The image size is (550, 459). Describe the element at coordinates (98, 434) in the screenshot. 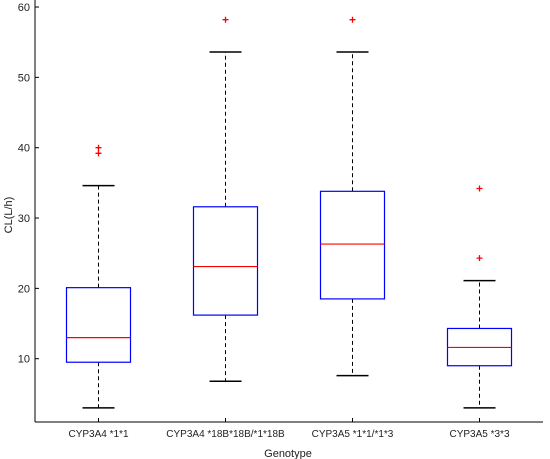

I see `x-tick-label: CYP3A4 *1*1` at that location.